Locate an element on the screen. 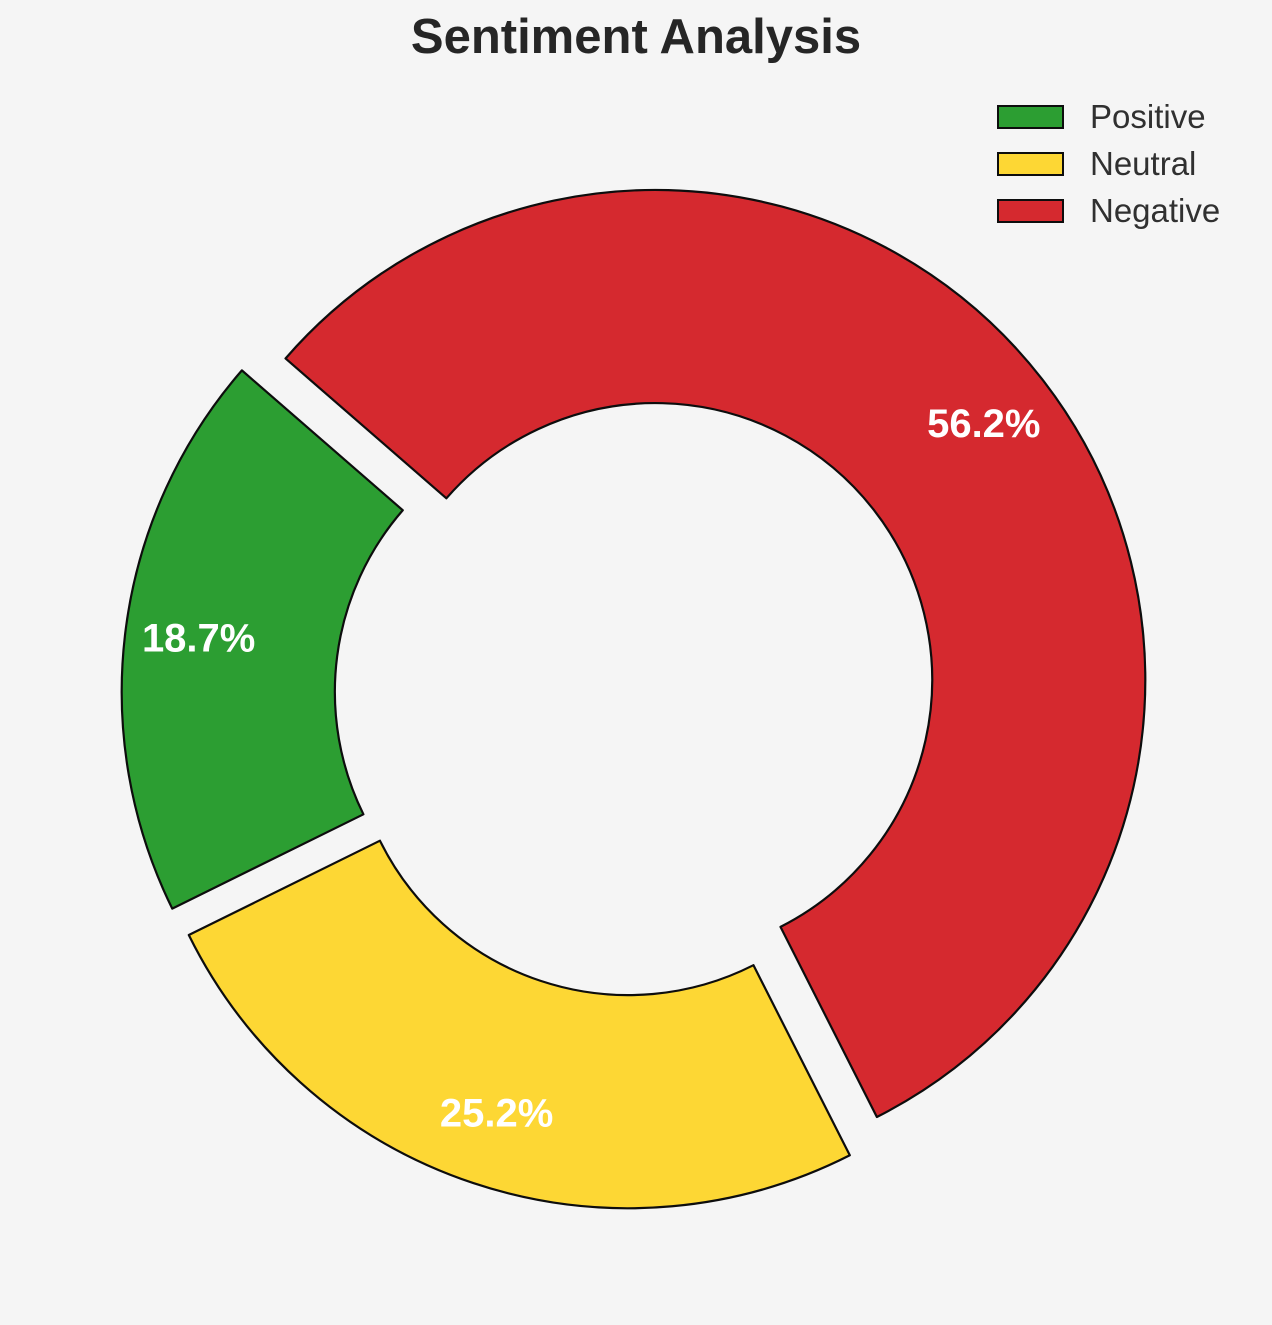  legend-swatch-positive is located at coordinates (1030, 116).